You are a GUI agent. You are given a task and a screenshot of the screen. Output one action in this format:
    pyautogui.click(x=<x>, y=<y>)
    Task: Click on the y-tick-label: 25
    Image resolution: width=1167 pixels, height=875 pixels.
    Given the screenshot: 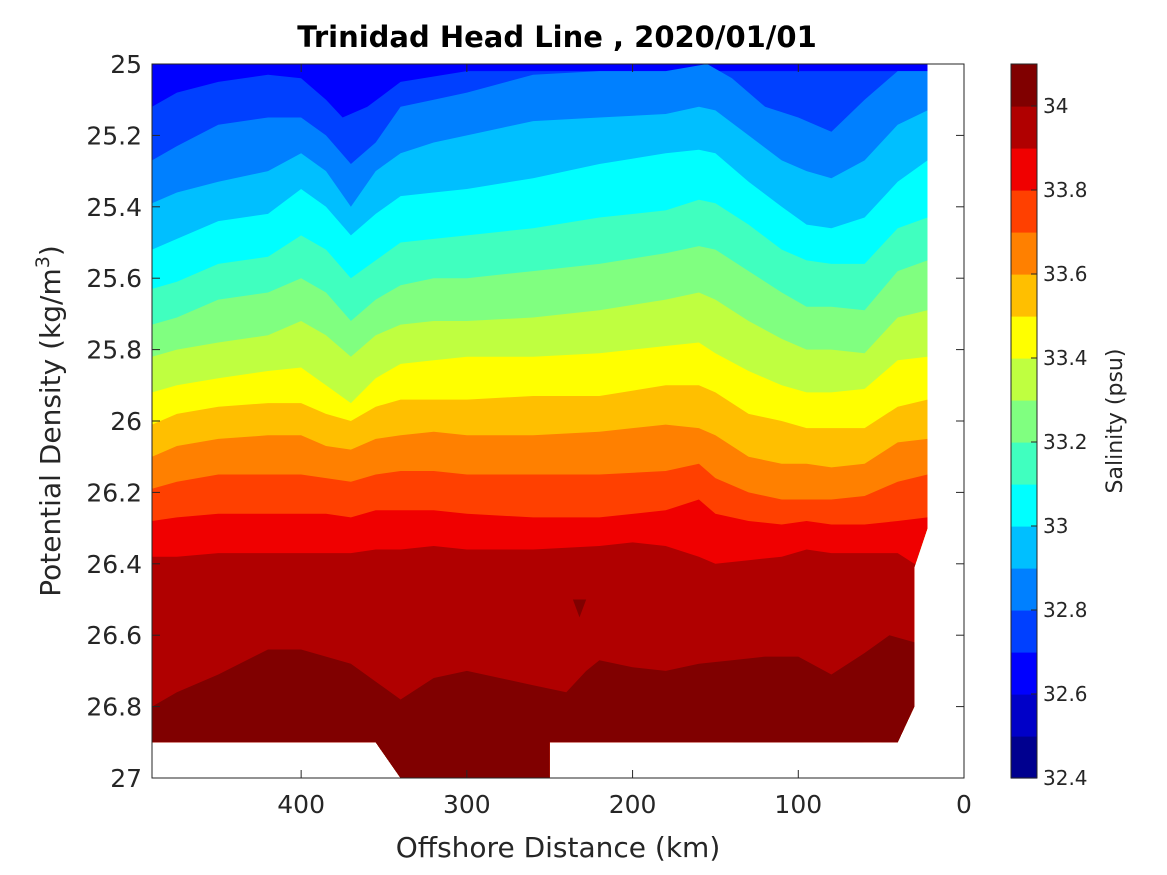 What is the action you would take?
    pyautogui.click(x=126, y=64)
    